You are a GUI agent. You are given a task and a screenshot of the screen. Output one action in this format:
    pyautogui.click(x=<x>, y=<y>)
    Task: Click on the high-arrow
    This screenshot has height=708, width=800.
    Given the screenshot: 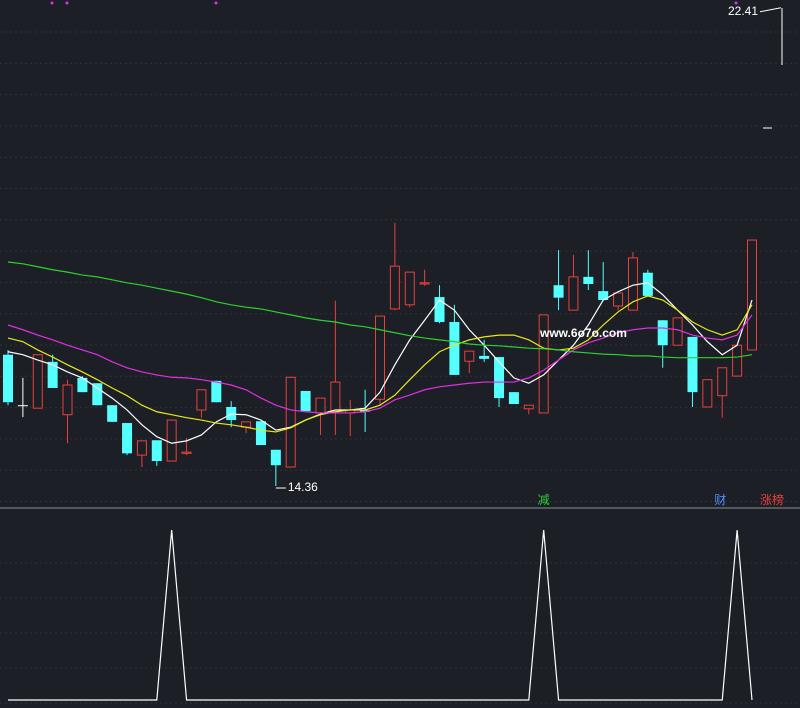 What is the action you would take?
    pyautogui.click(x=770, y=10)
    